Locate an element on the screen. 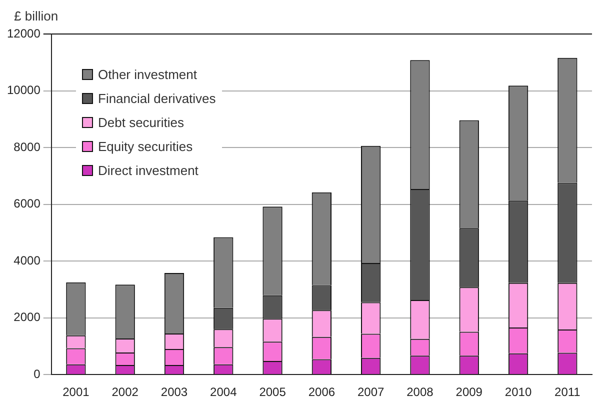 This screenshot has width=602, height=403. y-tick-label: 0 is located at coordinates (37, 373).